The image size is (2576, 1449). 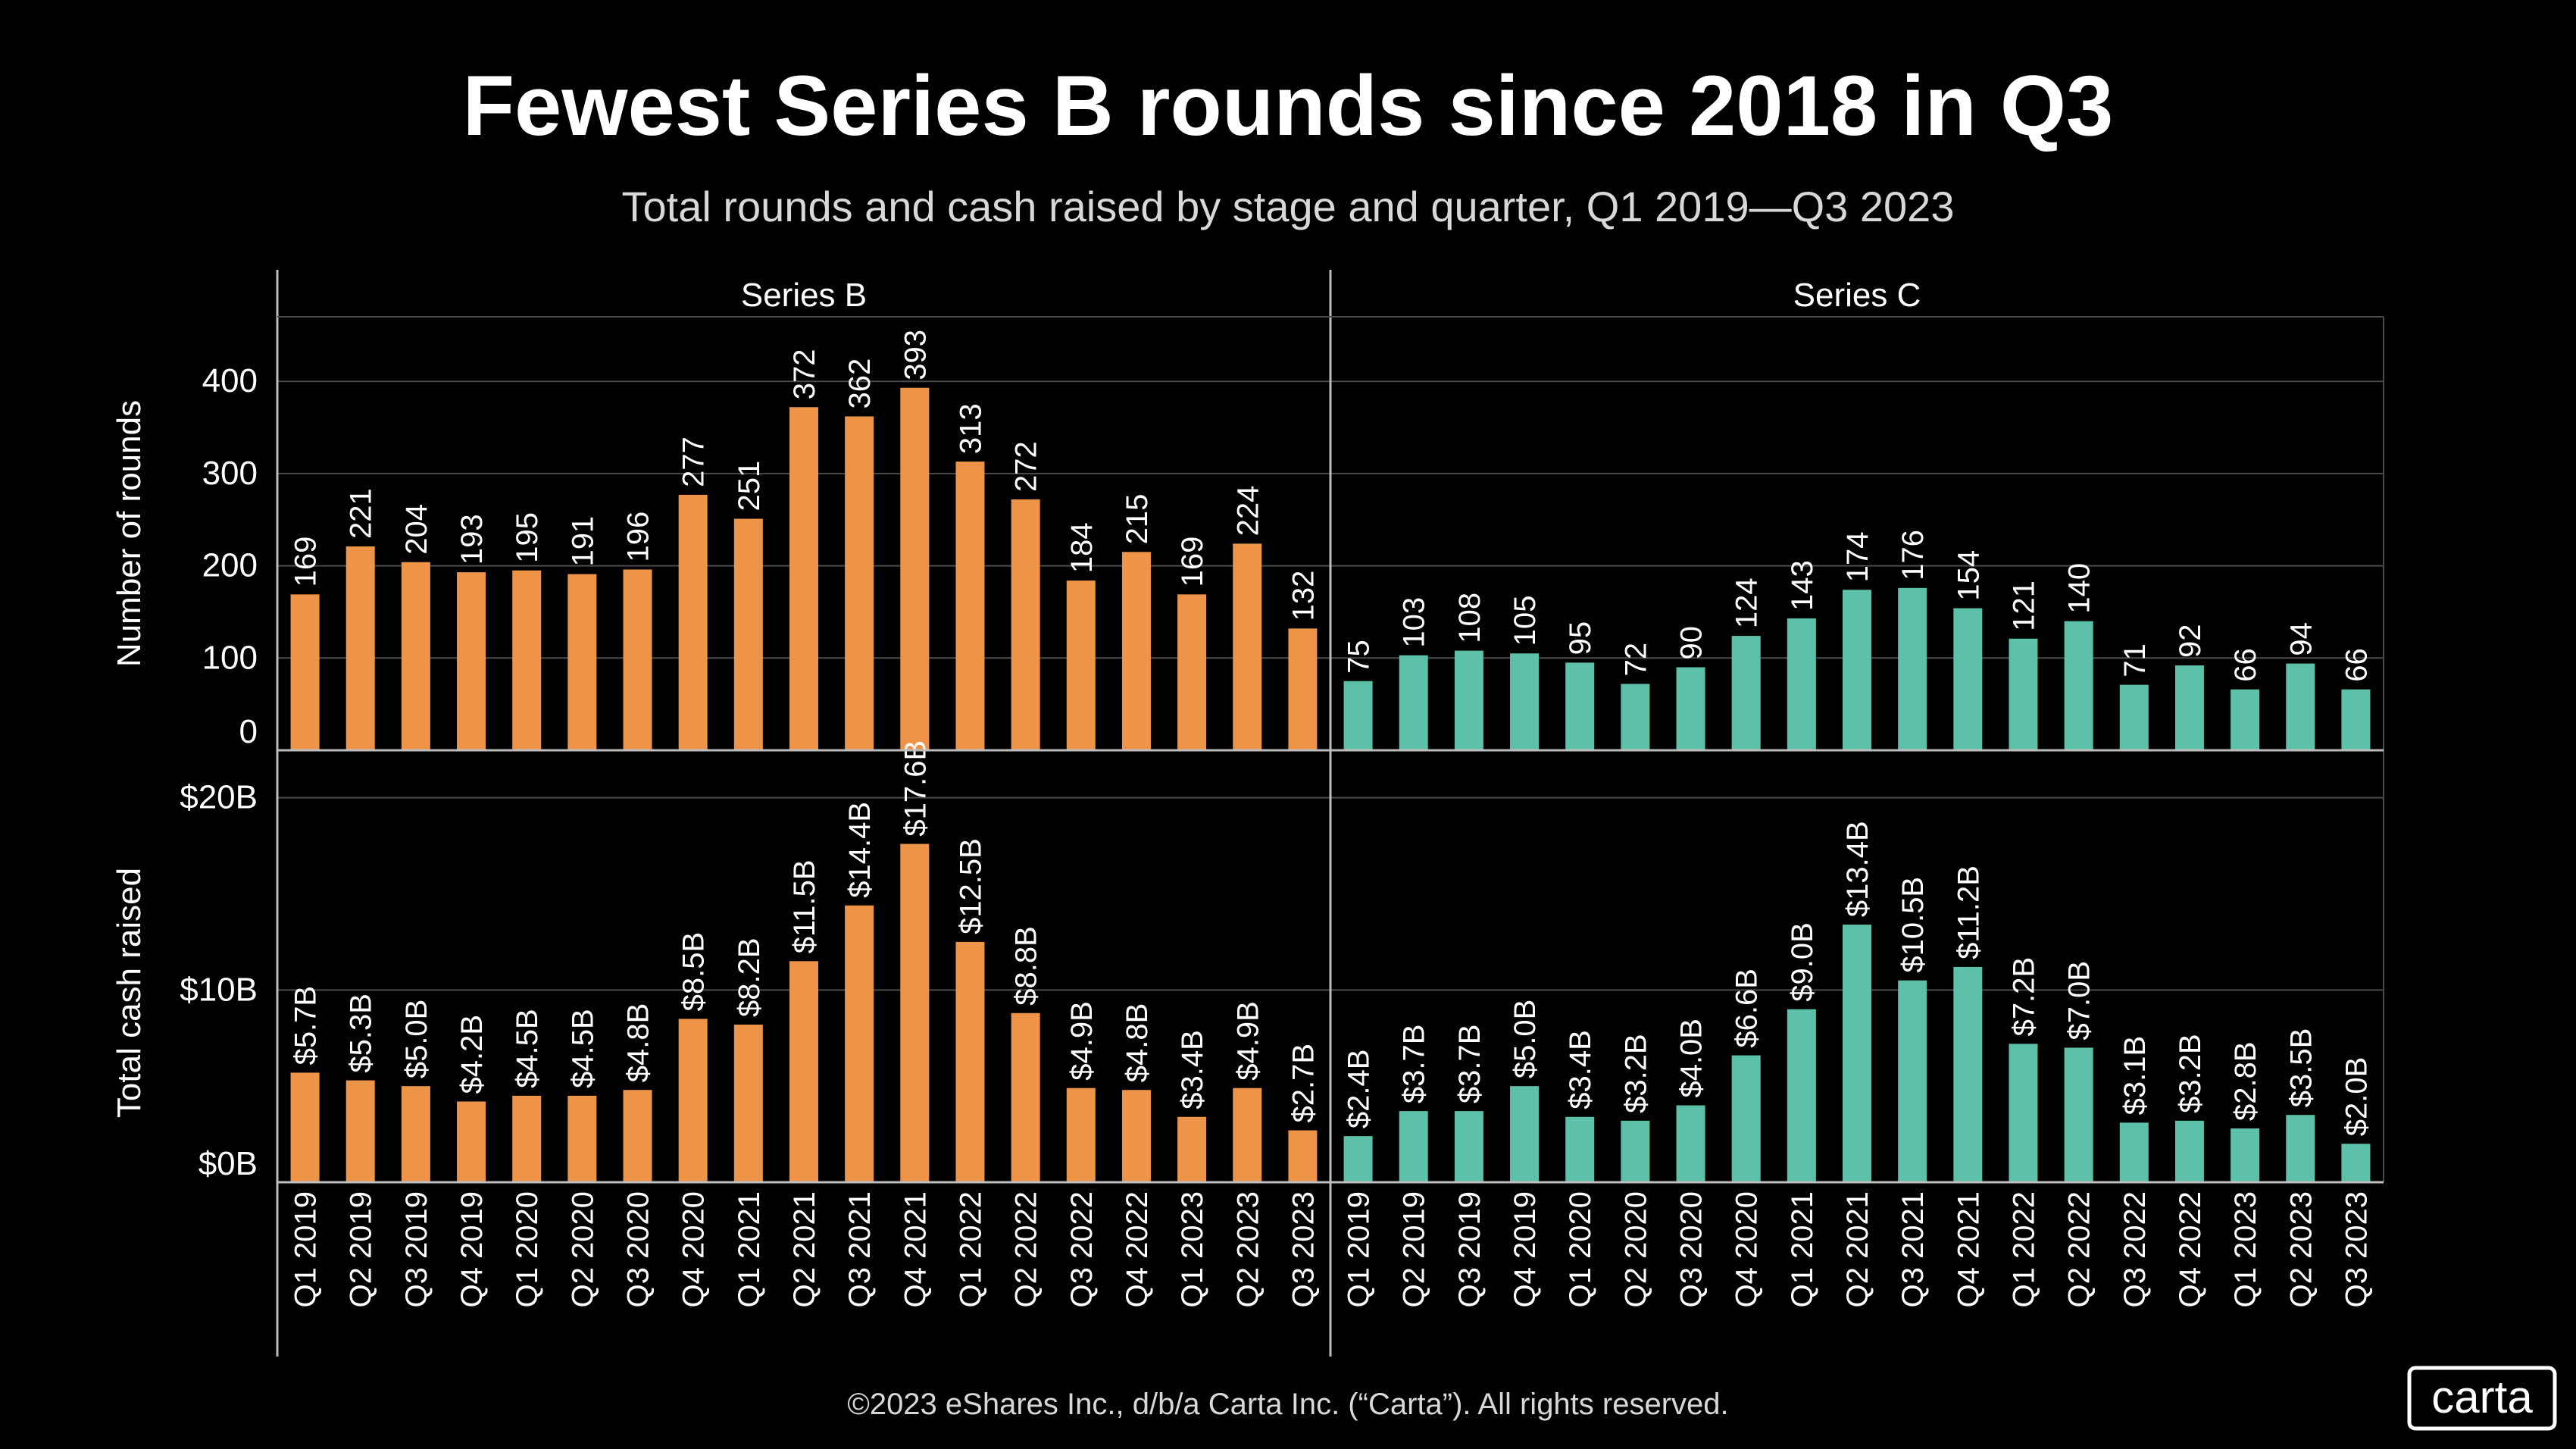 What do you see at coordinates (1802, 962) in the screenshot?
I see `data-label: $9.0B` at bounding box center [1802, 962].